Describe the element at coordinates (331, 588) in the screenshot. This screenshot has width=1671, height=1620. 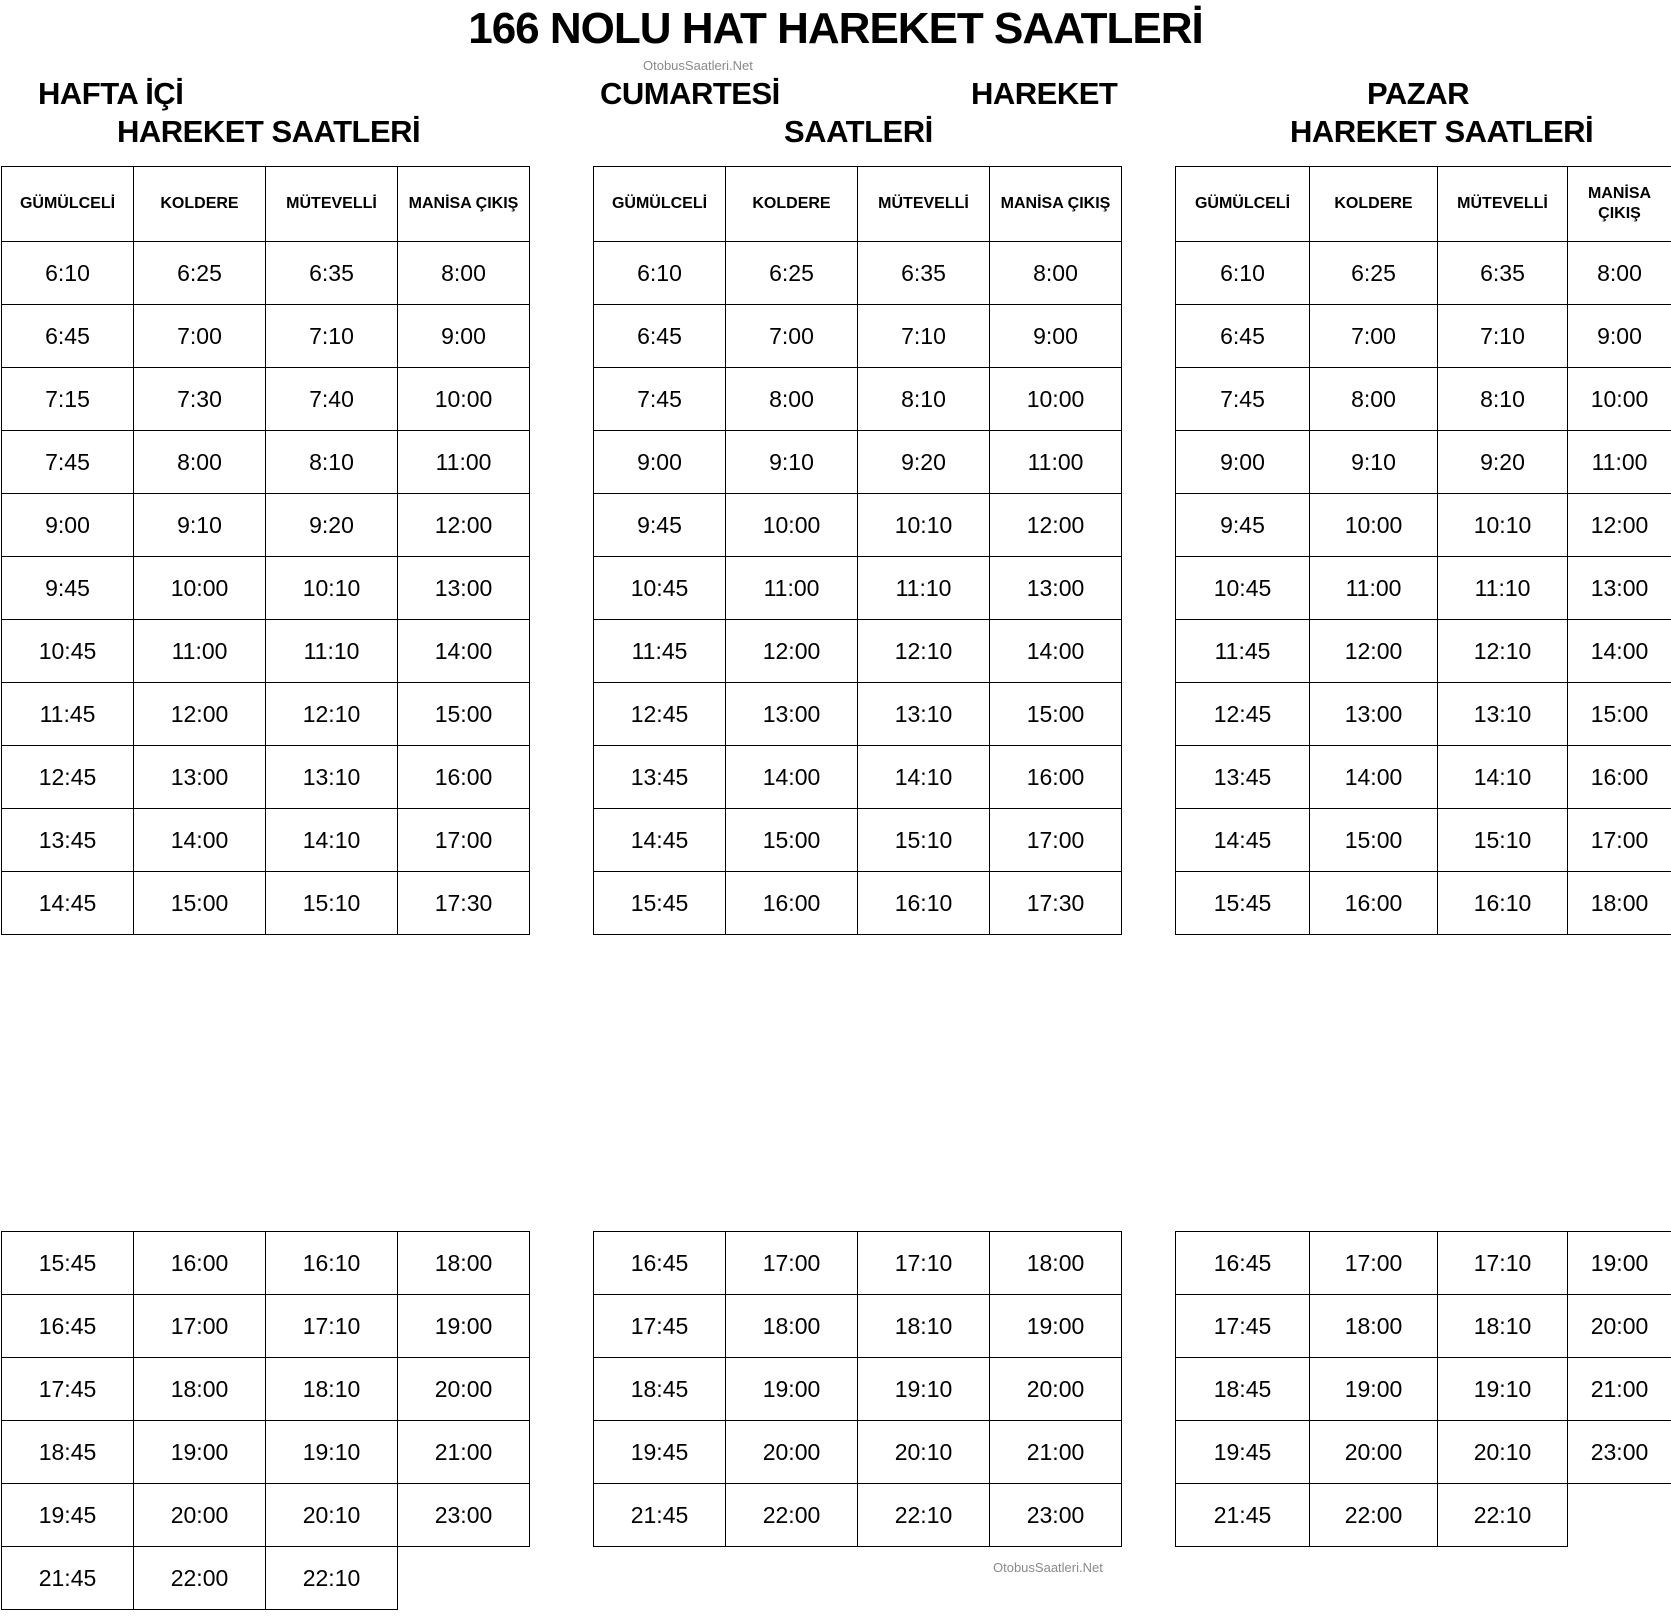
I see `time-cell: 10:10` at that location.